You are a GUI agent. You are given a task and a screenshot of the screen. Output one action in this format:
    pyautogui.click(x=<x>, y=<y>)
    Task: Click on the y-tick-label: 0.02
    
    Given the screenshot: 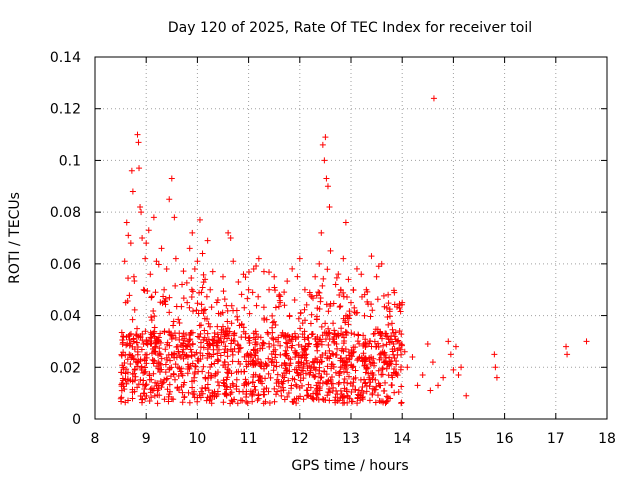 What is the action you would take?
    pyautogui.click(x=65, y=368)
    